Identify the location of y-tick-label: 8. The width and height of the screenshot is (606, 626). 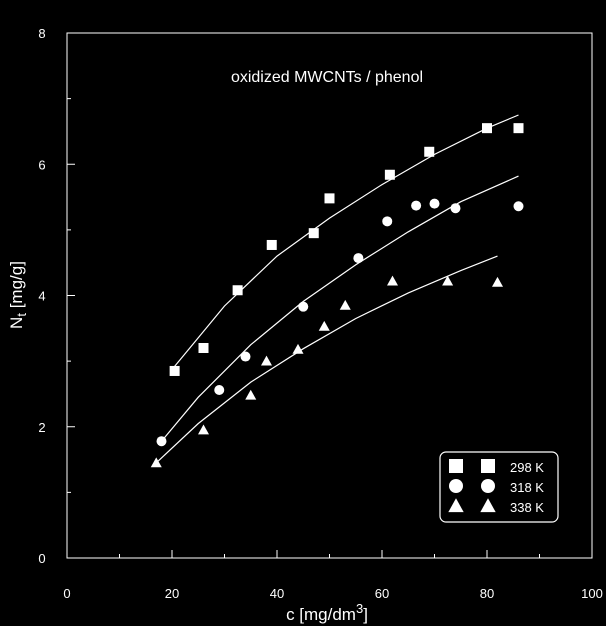
(41, 33).